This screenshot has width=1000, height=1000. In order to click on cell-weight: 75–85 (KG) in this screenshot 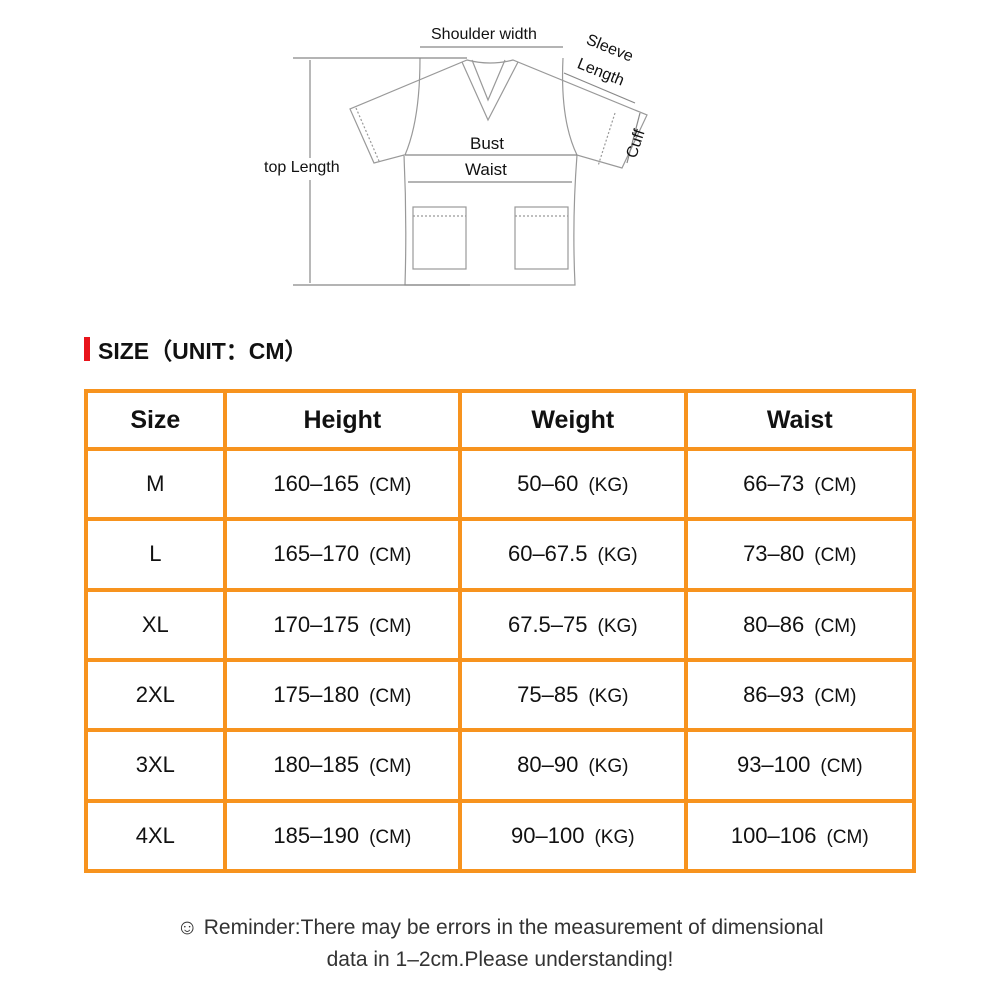, I will do `click(573, 695)`.